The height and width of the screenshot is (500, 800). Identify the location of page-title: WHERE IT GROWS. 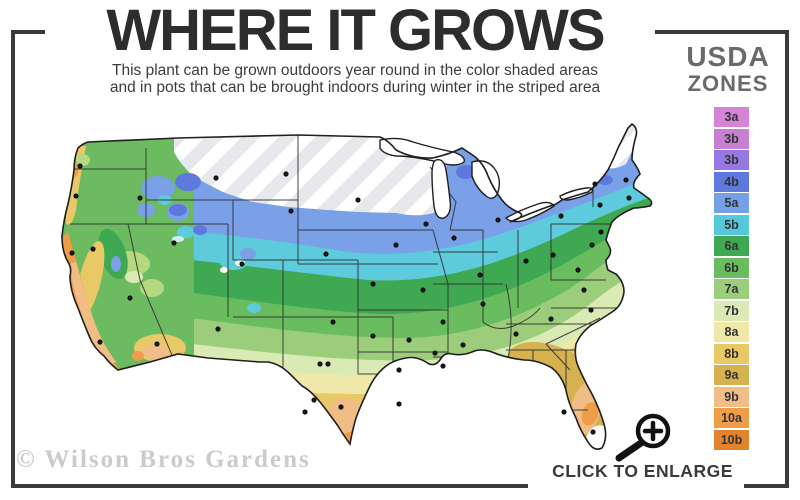
(355, 31).